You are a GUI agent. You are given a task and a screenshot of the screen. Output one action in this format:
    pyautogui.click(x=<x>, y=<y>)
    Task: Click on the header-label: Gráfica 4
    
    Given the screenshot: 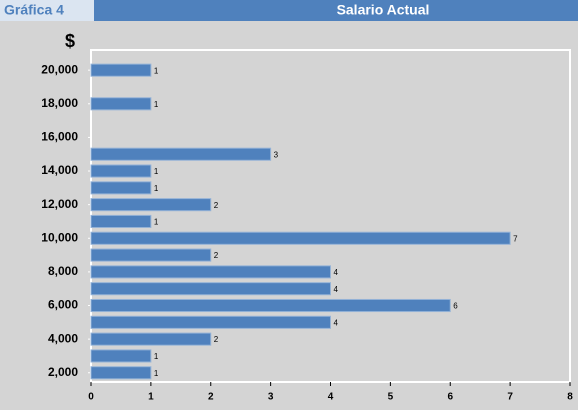 What is the action you would take?
    pyautogui.click(x=34, y=10)
    